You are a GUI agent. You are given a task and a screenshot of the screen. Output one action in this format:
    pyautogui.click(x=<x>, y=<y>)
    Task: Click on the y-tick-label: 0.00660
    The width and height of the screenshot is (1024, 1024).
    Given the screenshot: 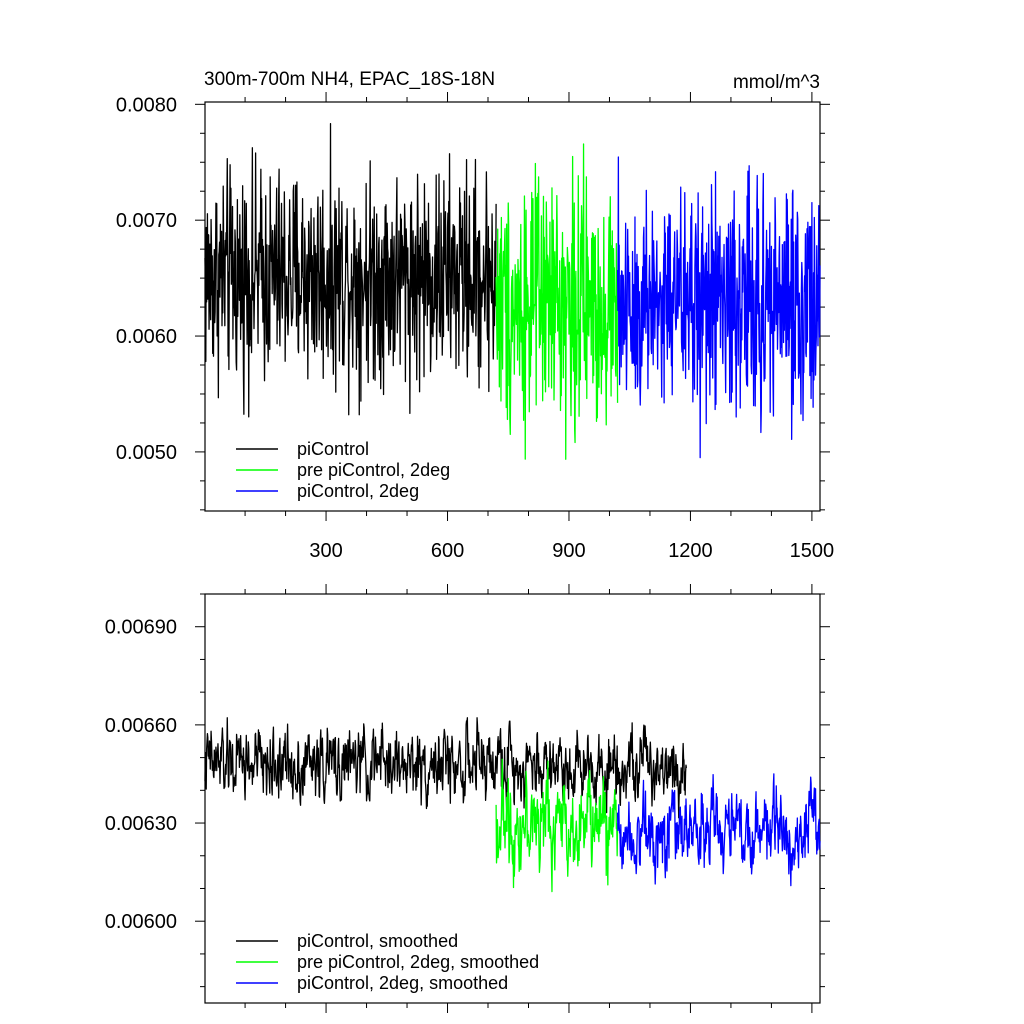 What is the action you would take?
    pyautogui.click(x=141, y=726)
    